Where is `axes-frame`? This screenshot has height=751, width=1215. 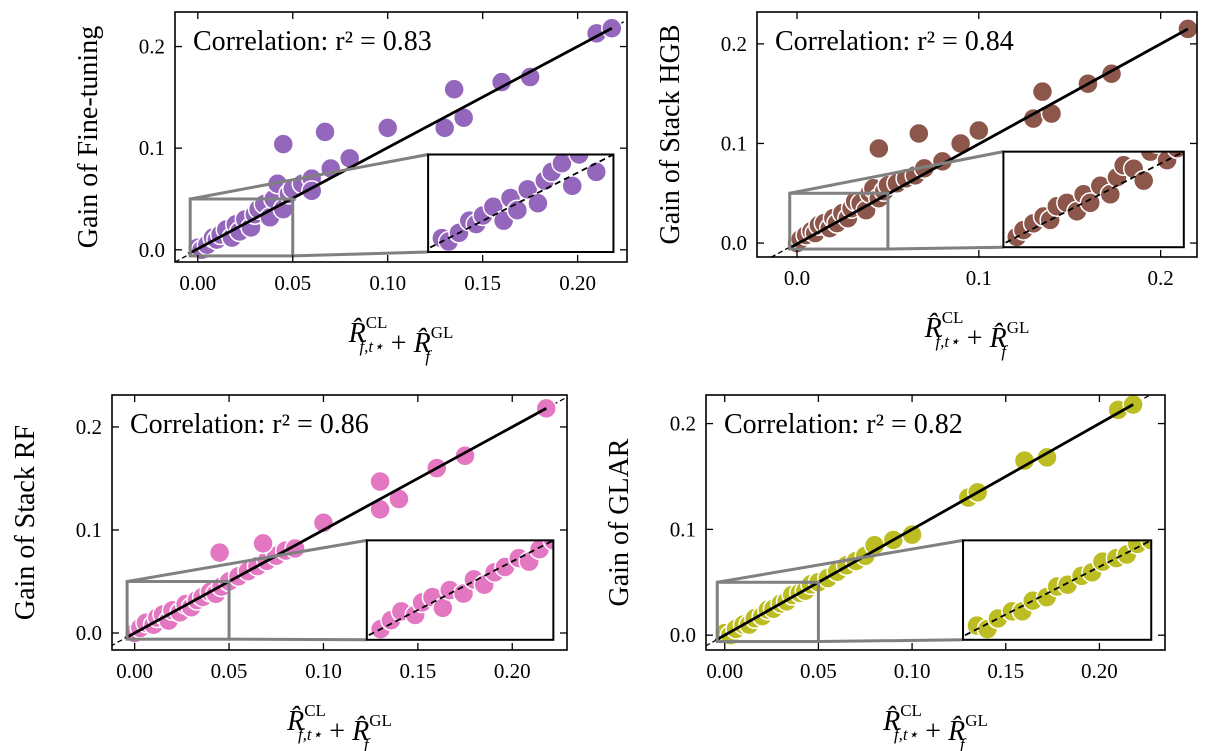 axes-frame is located at coordinates (339, 522).